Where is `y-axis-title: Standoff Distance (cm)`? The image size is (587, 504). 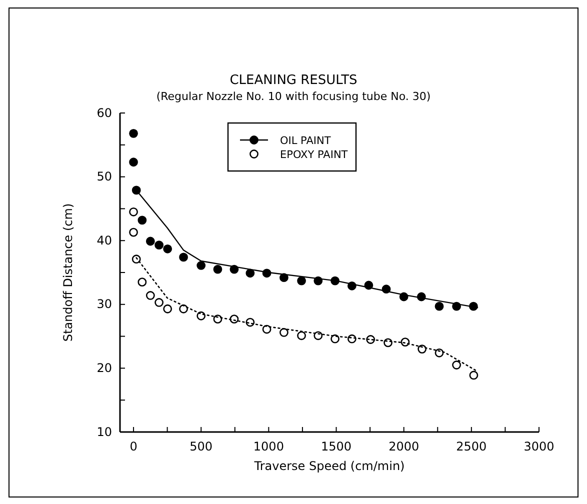 y-axis-title: Standoff Distance (cm) is located at coordinates (68, 272).